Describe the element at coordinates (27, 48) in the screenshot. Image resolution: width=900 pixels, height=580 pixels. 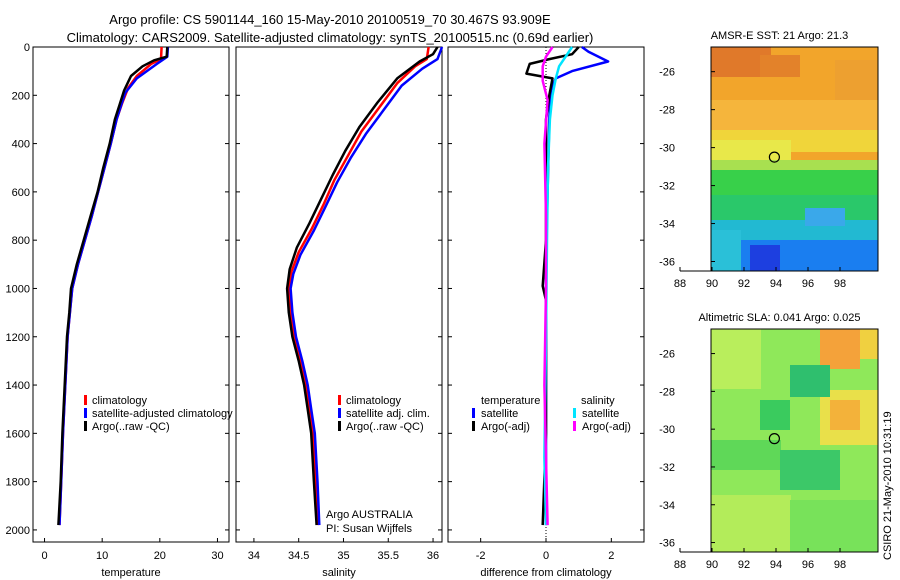
I see `depth-ytick-label: 0` at that location.